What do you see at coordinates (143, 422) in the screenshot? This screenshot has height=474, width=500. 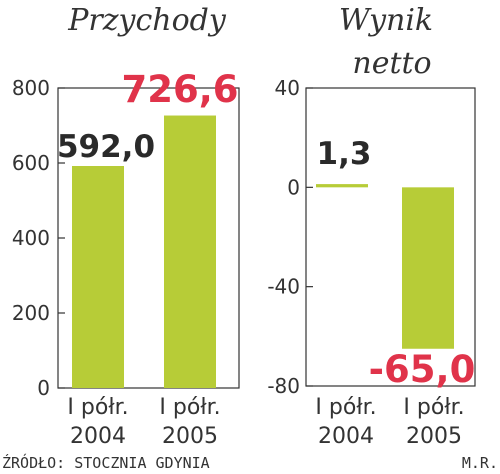 I see `x-axis-przychody: I półr. 2004 I półr. 2005` at bounding box center [143, 422].